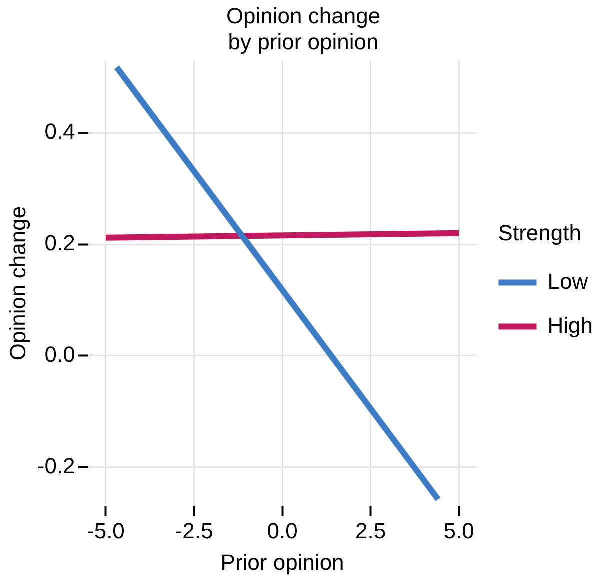  Describe the element at coordinates (540, 233) in the screenshot. I see `legend-title: Strength` at that location.